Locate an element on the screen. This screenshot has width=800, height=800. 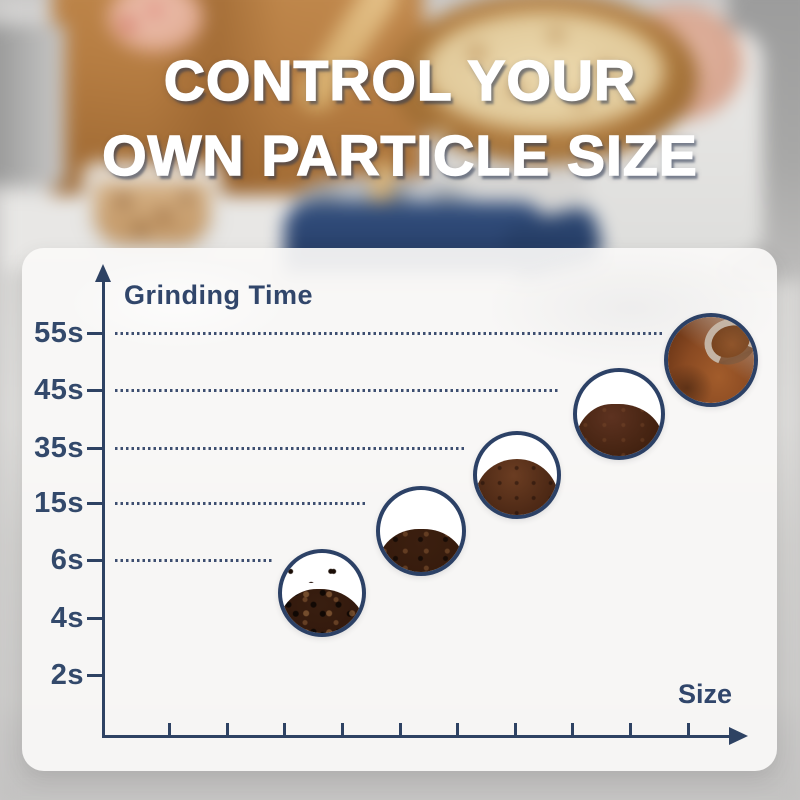
headline-line-1: CONTROL YOUR is located at coordinates (400, 80).